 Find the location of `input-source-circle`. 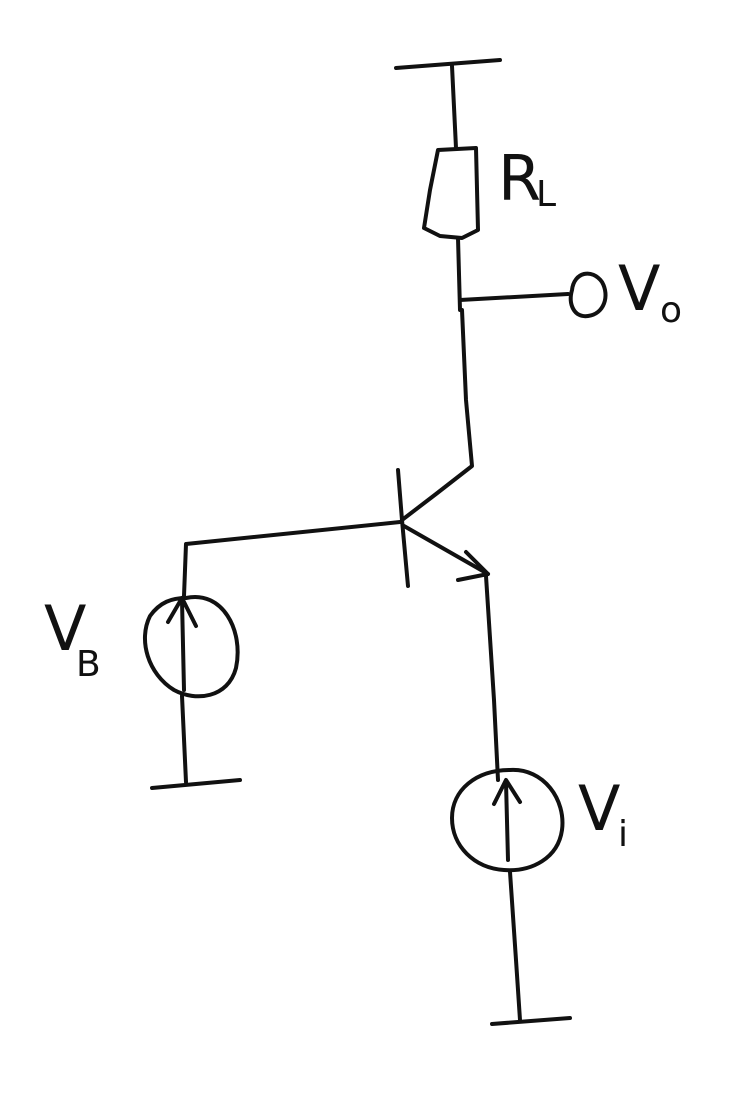

input-source-circle is located at coordinates (507, 820).